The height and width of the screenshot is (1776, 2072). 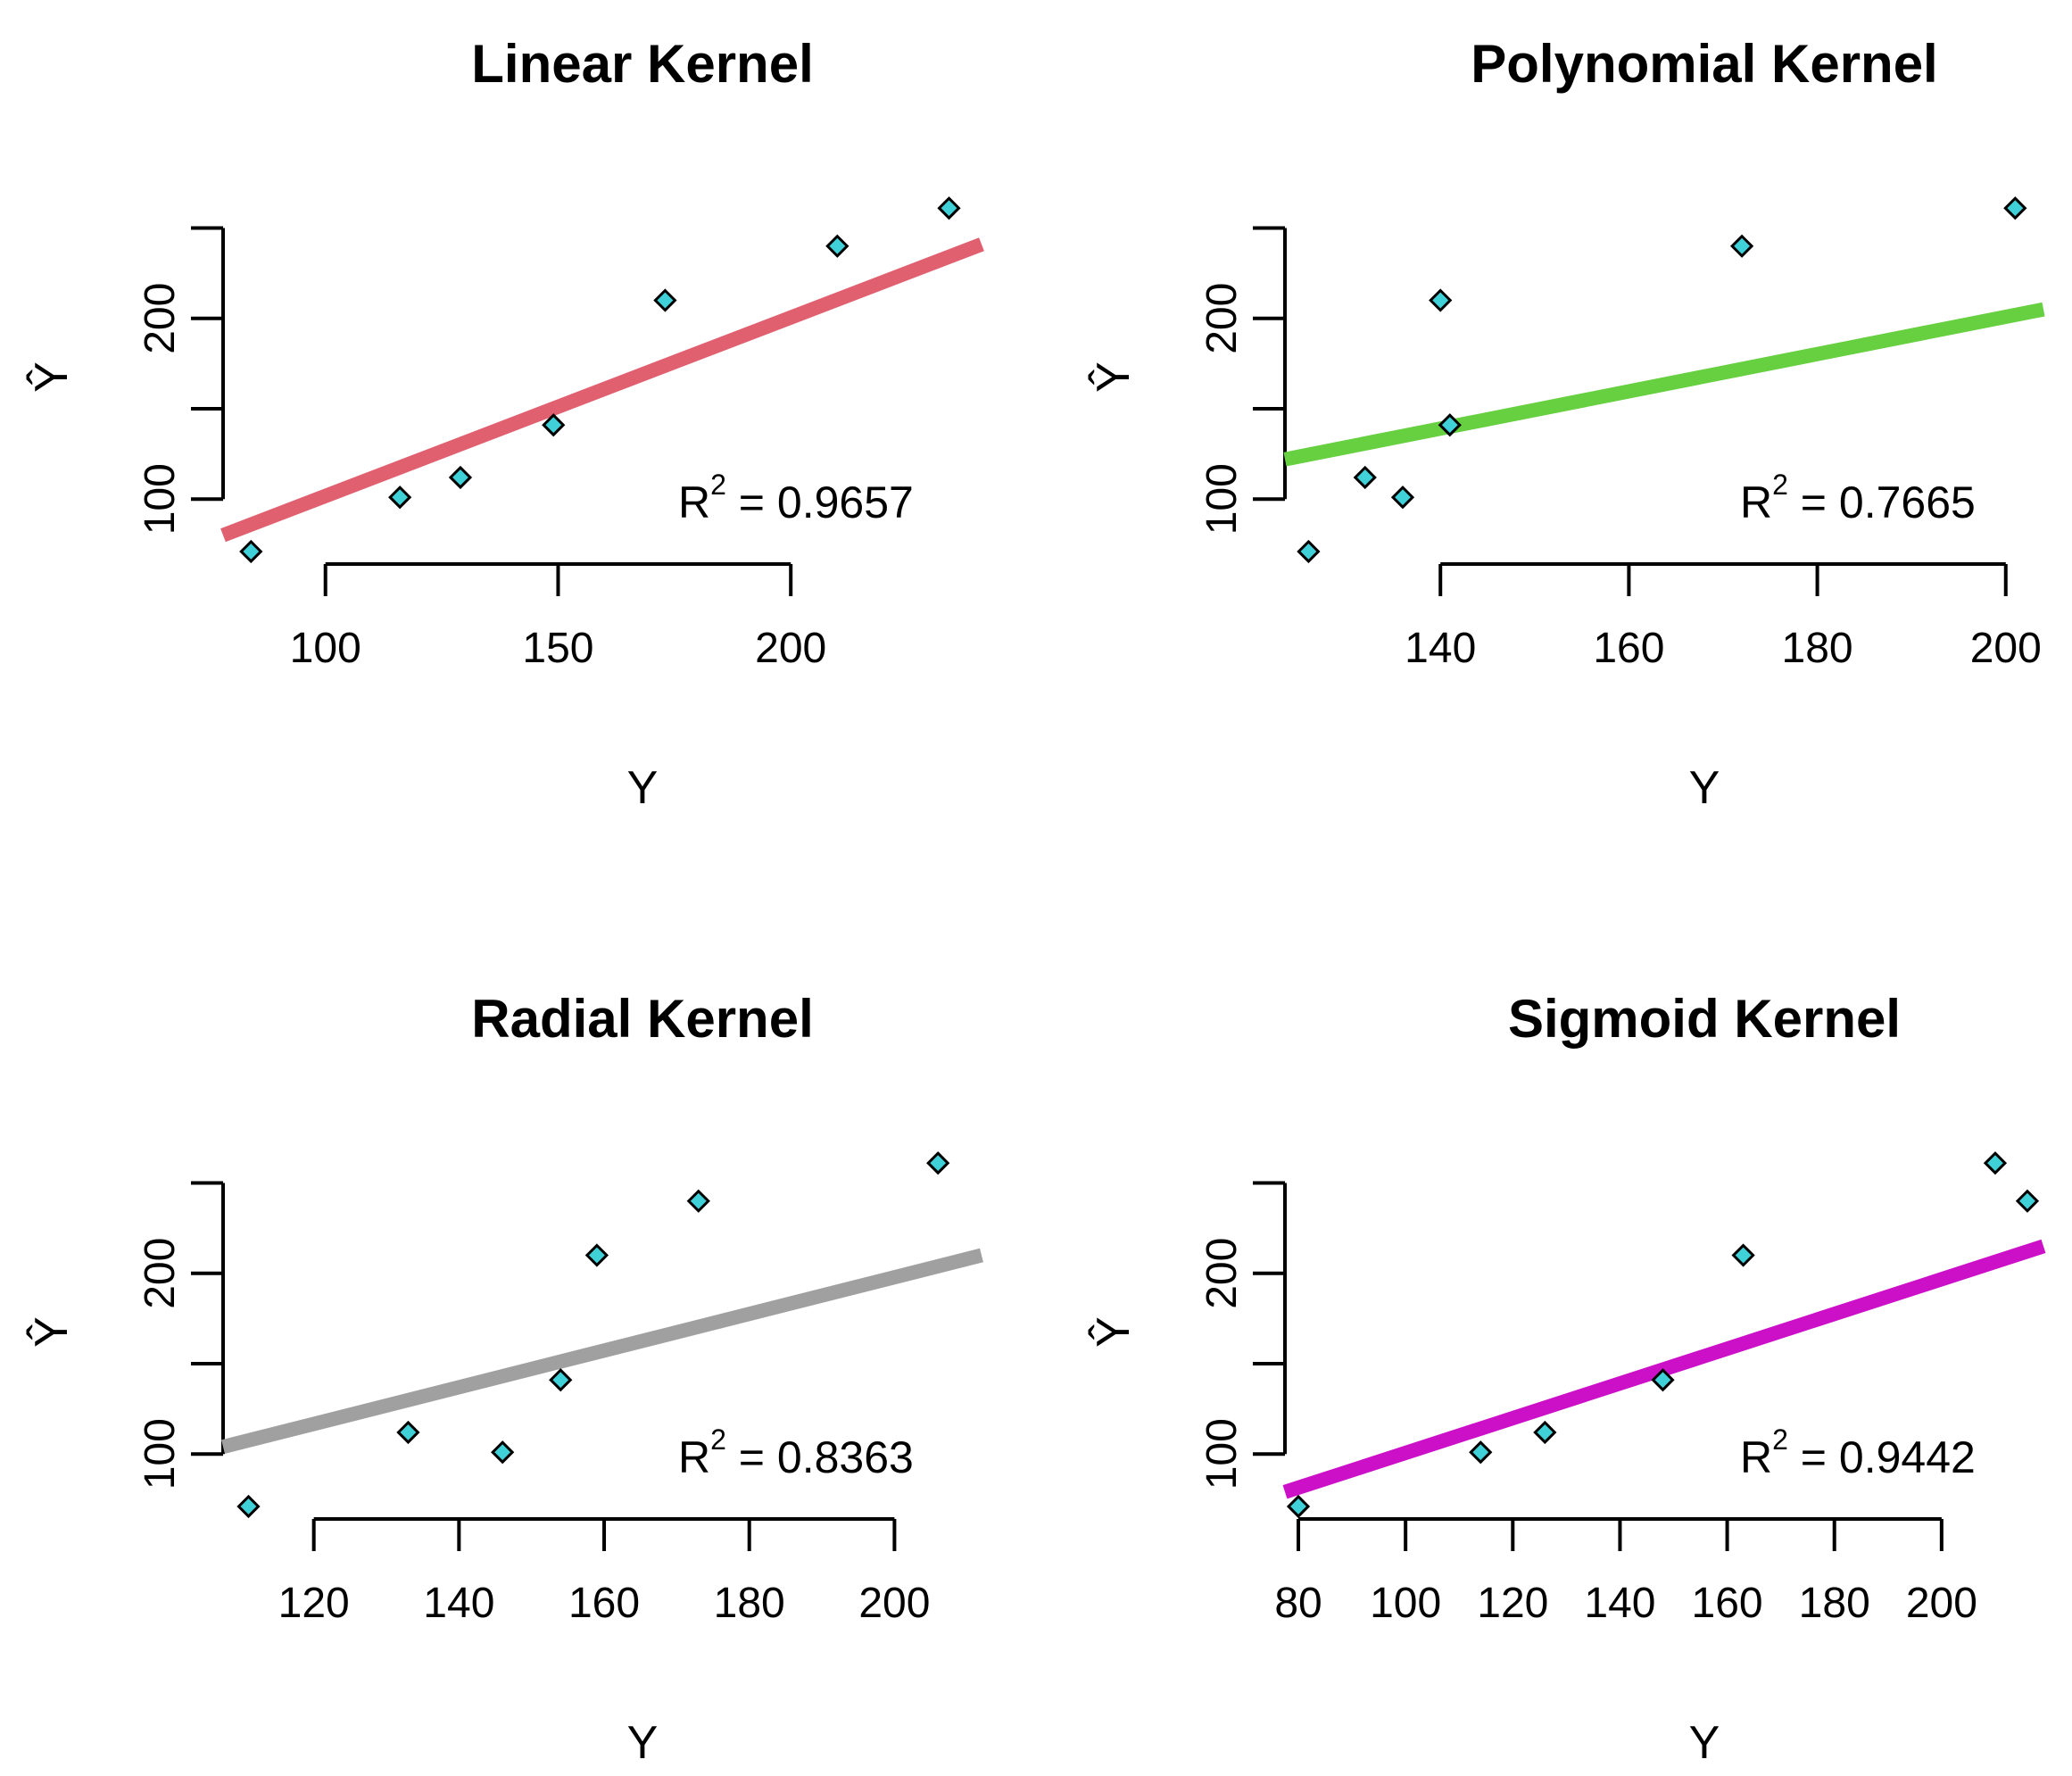 What do you see at coordinates (1704, 1019) in the screenshot?
I see `chart-title: Sigmoid Kernel` at bounding box center [1704, 1019].